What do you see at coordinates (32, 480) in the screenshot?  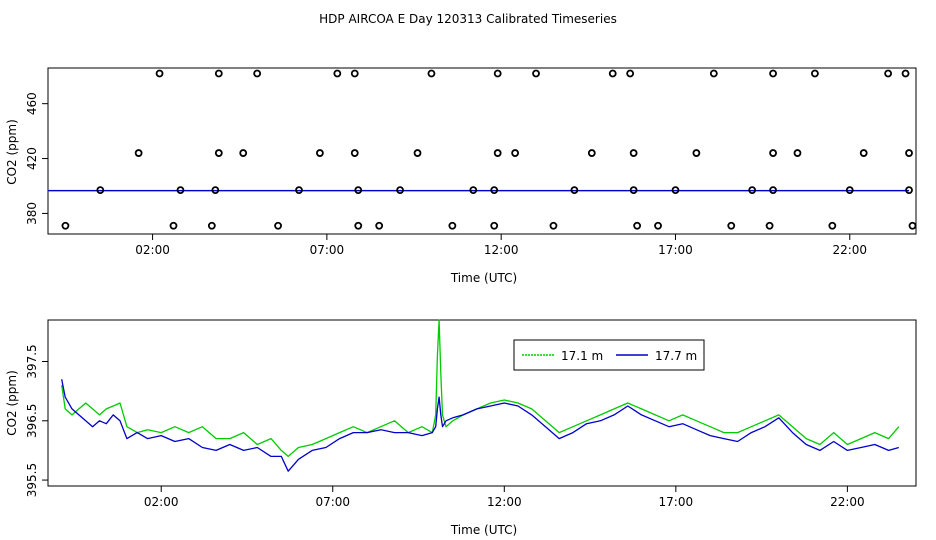 I see `bottom-y-tick-label: 395.5` at bounding box center [32, 480].